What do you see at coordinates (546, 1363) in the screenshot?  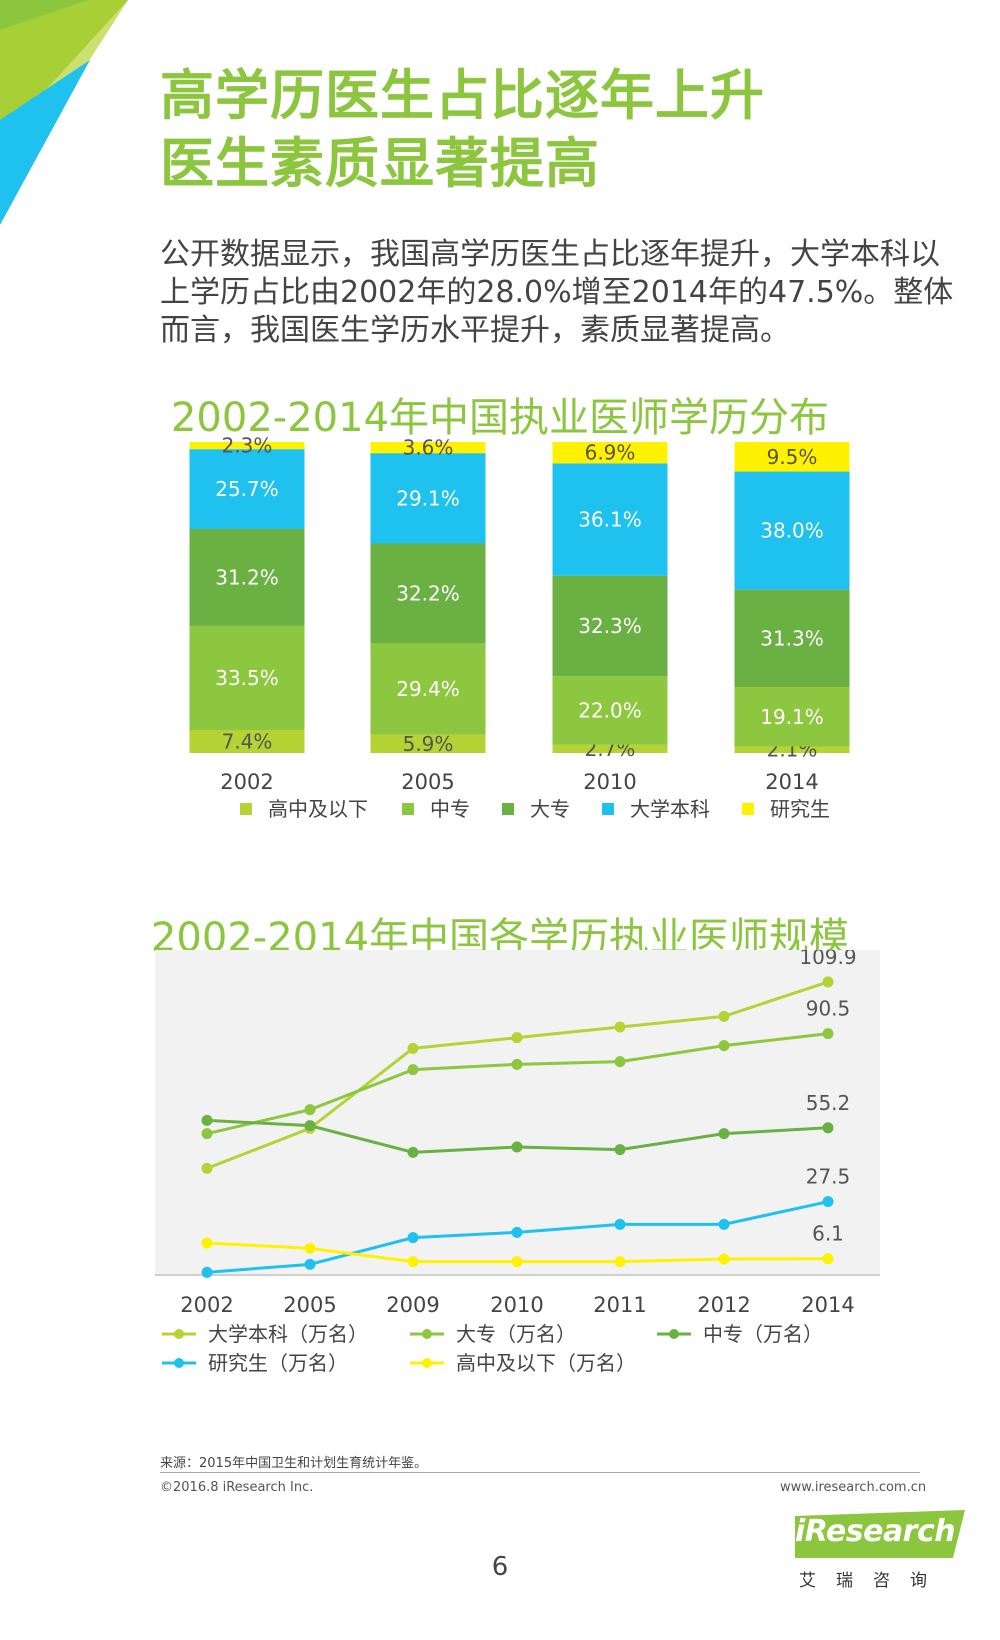 I see `legend-label: 高中及以下（万名）` at bounding box center [546, 1363].